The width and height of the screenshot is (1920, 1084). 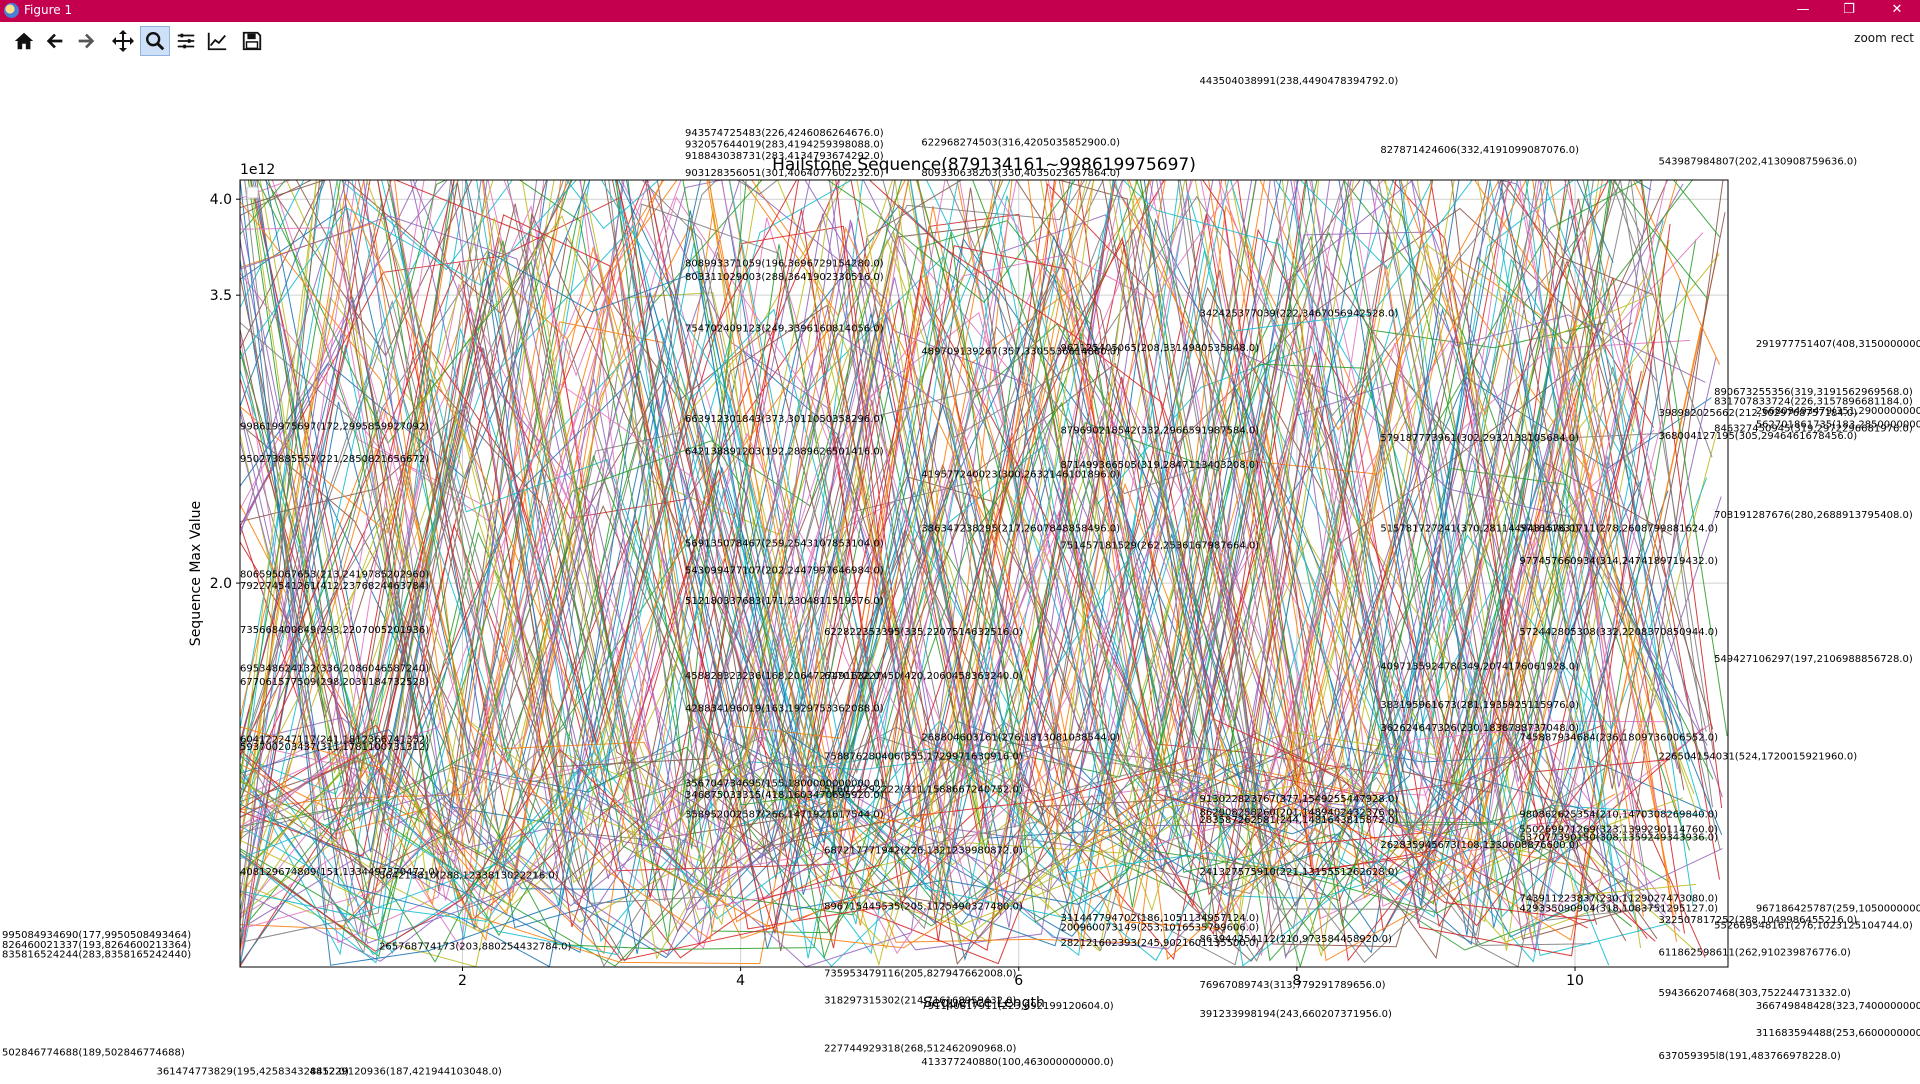 What do you see at coordinates (1838, 1033) in the screenshot?
I see `point-annotation: 311683594488(253,660000000000.0)` at bounding box center [1838, 1033].